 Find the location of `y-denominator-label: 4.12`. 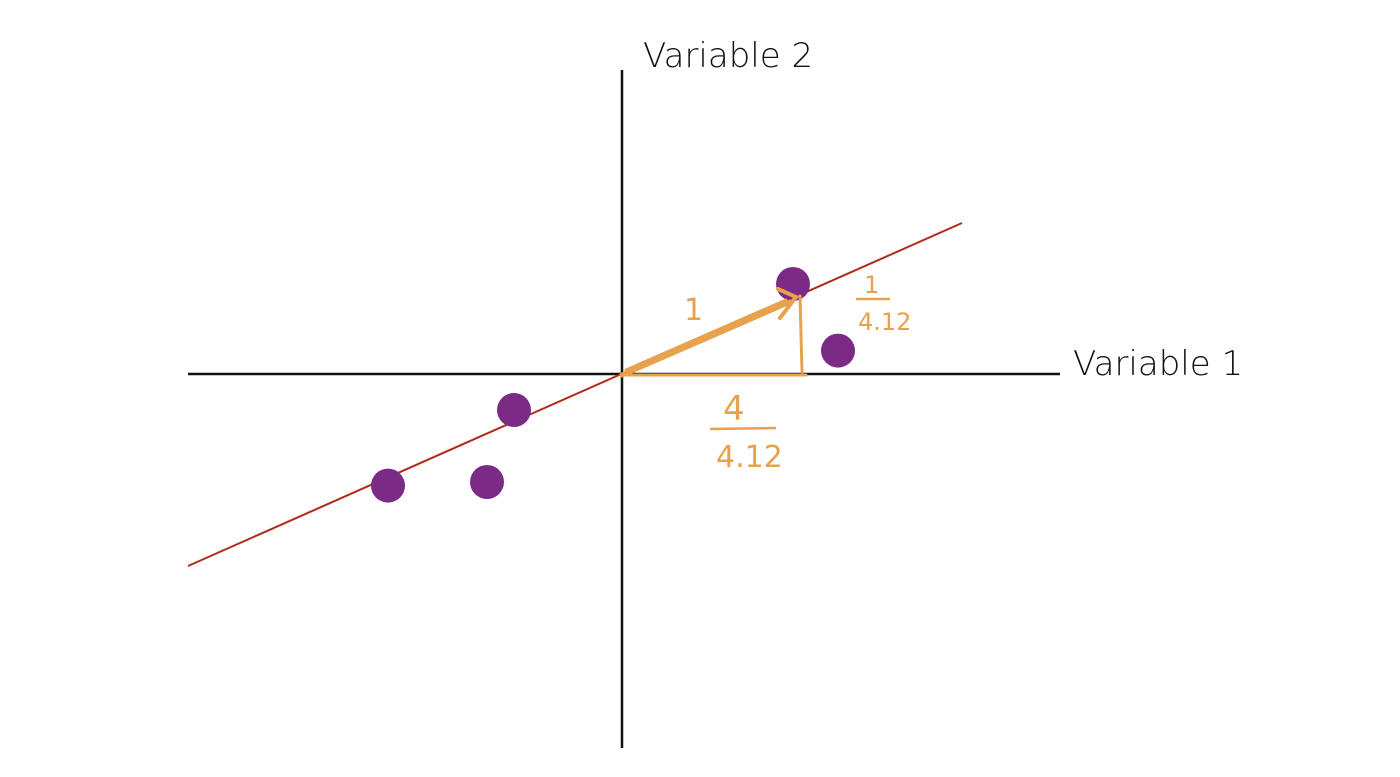

y-denominator-label: 4.12 is located at coordinates (884, 322).